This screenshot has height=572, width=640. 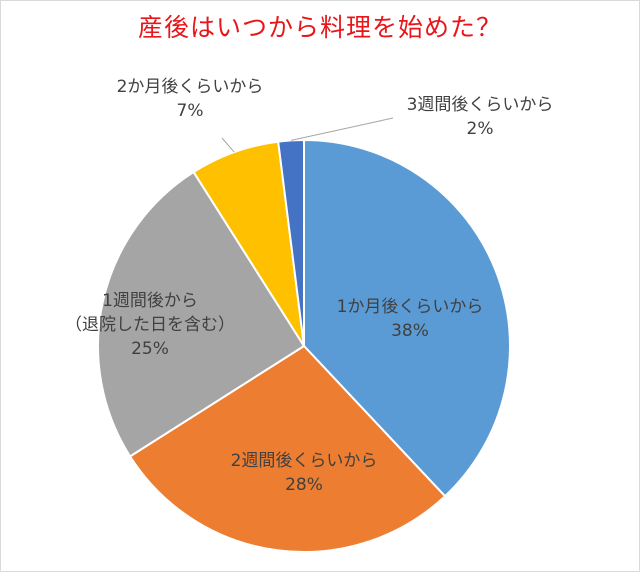 I want to click on slice-label-1: 1か月後くらいから, so click(x=410, y=307).